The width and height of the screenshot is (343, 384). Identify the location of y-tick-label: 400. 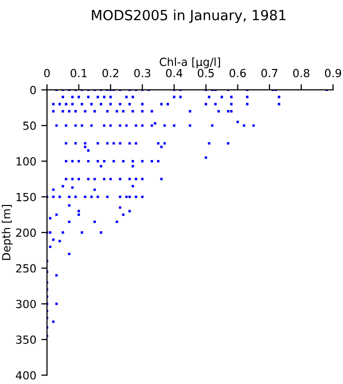
(26, 375).